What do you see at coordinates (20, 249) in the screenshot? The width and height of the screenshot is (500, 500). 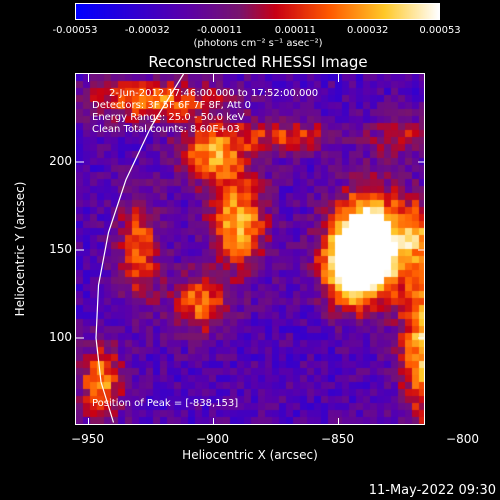 I see `y-axis-label: Heliocentric Y (arcsec)` at bounding box center [20, 249].